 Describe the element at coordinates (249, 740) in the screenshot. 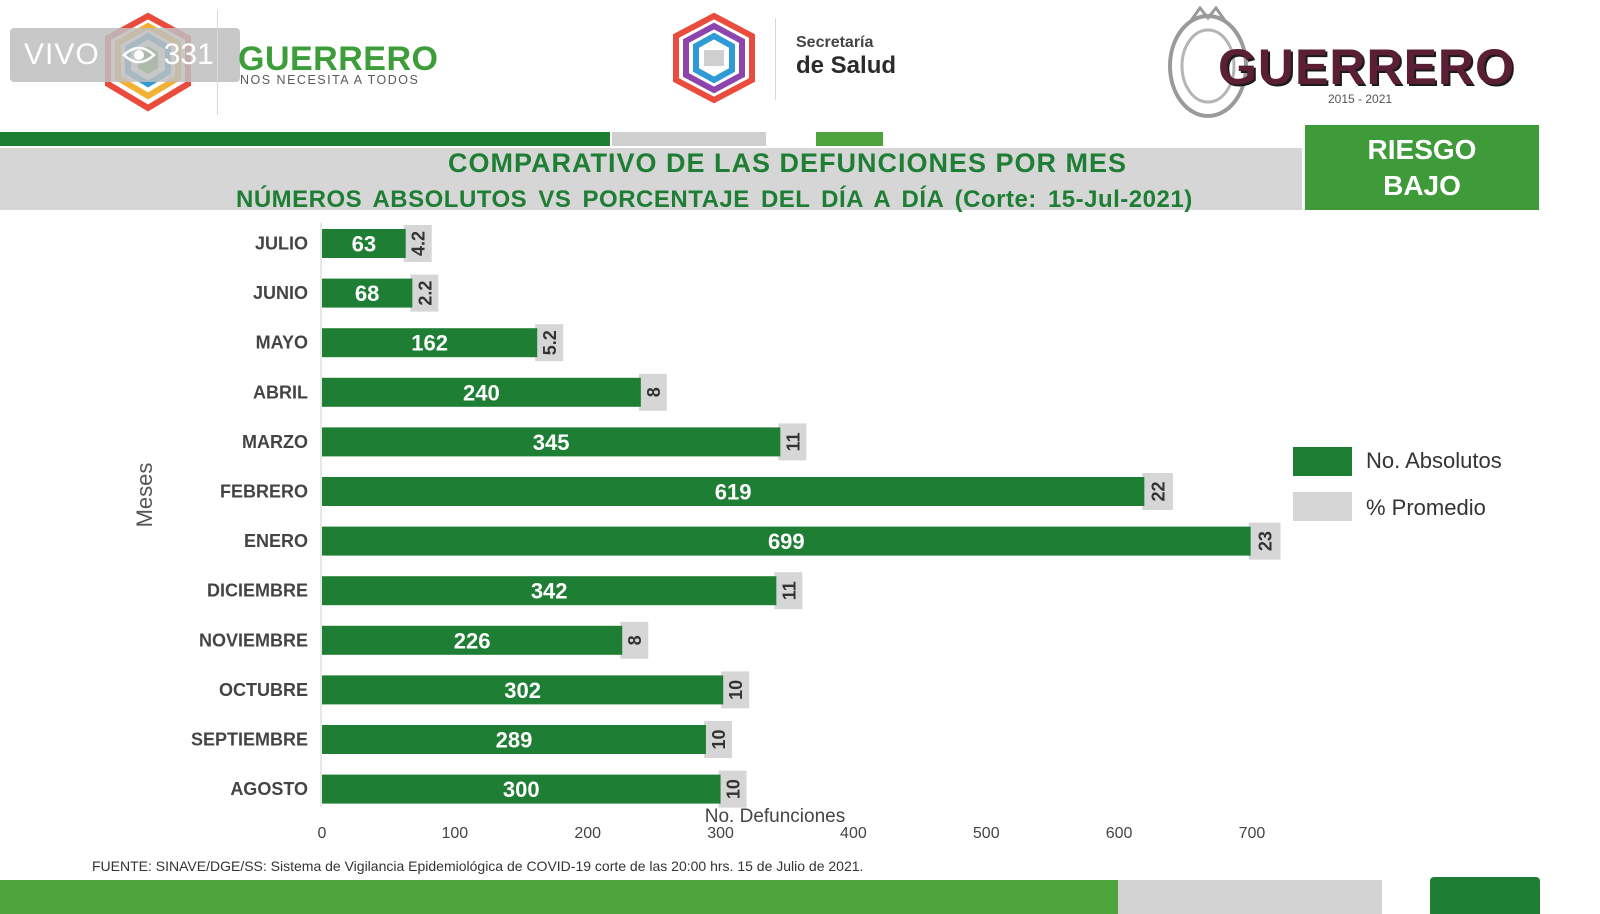

I see `category-label: SEPTIEMBRE` at that location.